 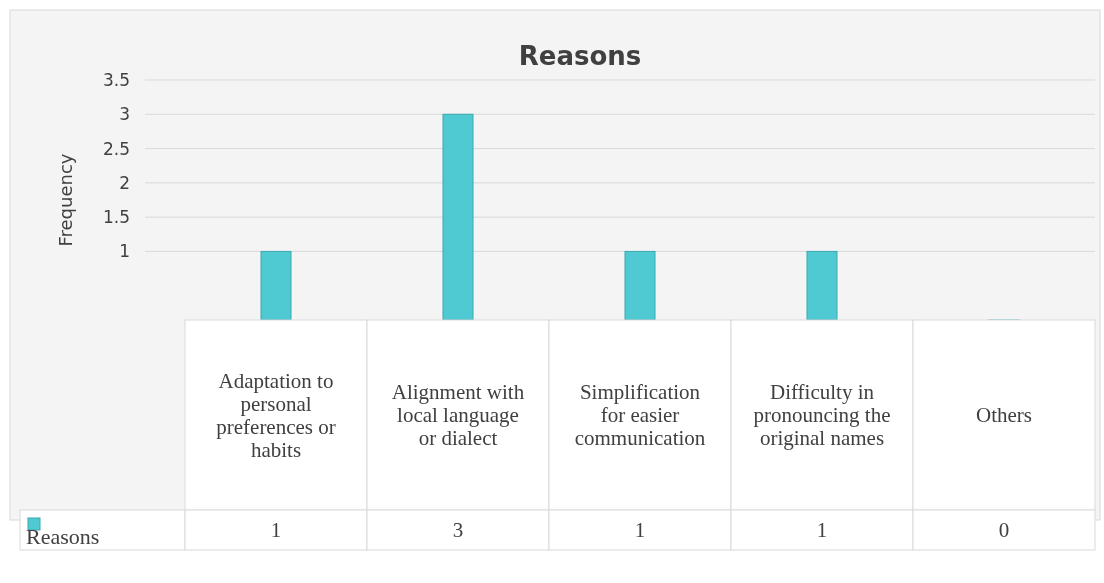 What do you see at coordinates (640, 415) in the screenshot?
I see `x-tick-label: Simplification for easier communication` at bounding box center [640, 415].